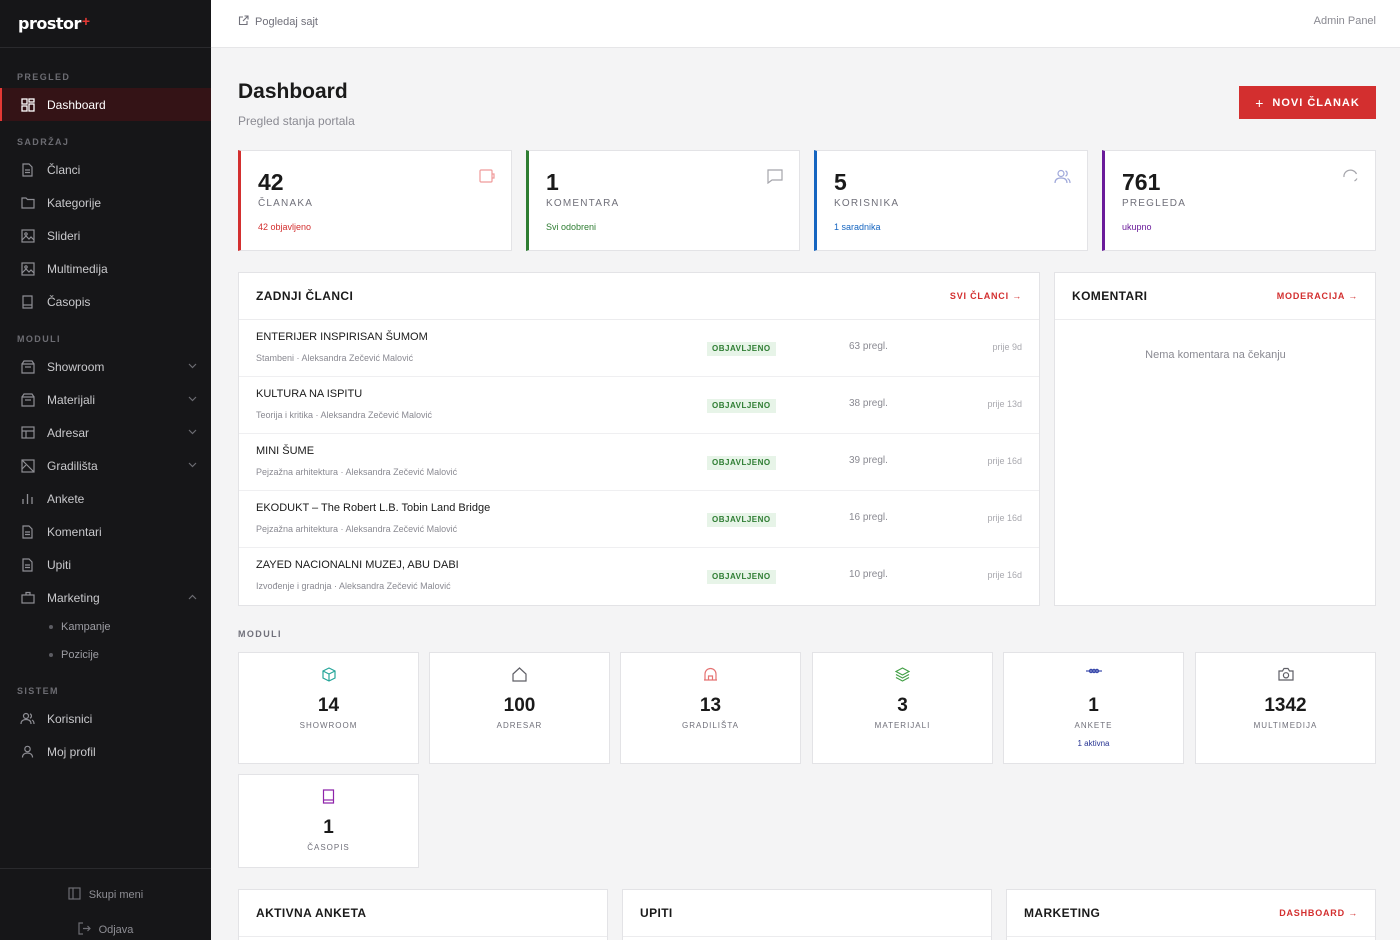  I want to click on module-card-ankete: 1 ANKETE 1 aktivna, so click(1093, 708).